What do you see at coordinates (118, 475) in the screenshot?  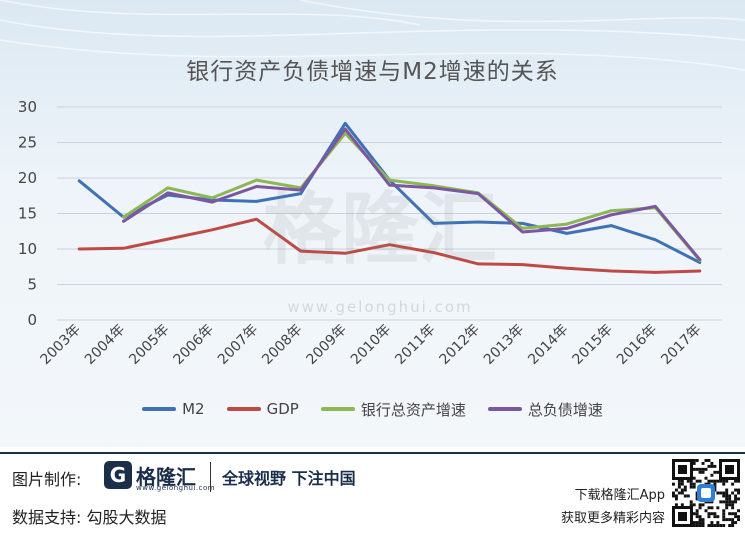 I see `gelonghui-logo-icon: G` at bounding box center [118, 475].